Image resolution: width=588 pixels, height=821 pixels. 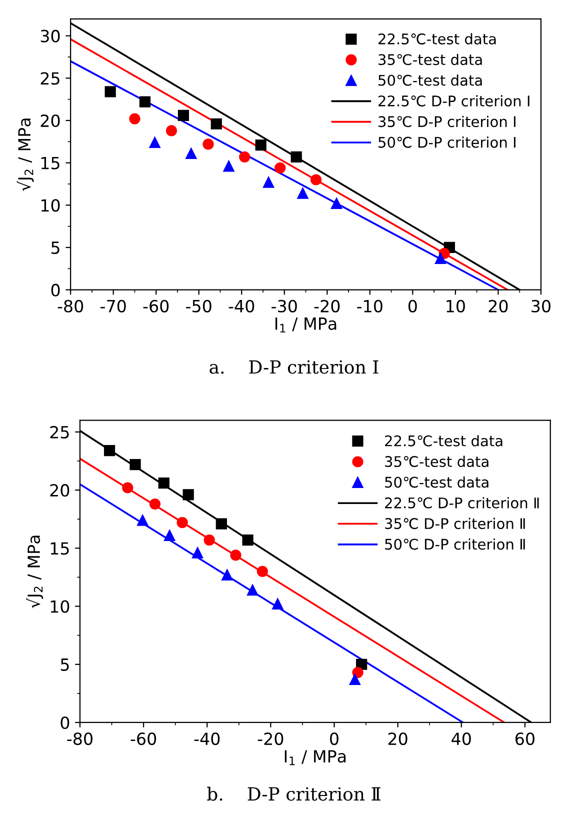 What do you see at coordinates (199, 306) in the screenshot?
I see `x-tick-label: -50` at bounding box center [199, 306].